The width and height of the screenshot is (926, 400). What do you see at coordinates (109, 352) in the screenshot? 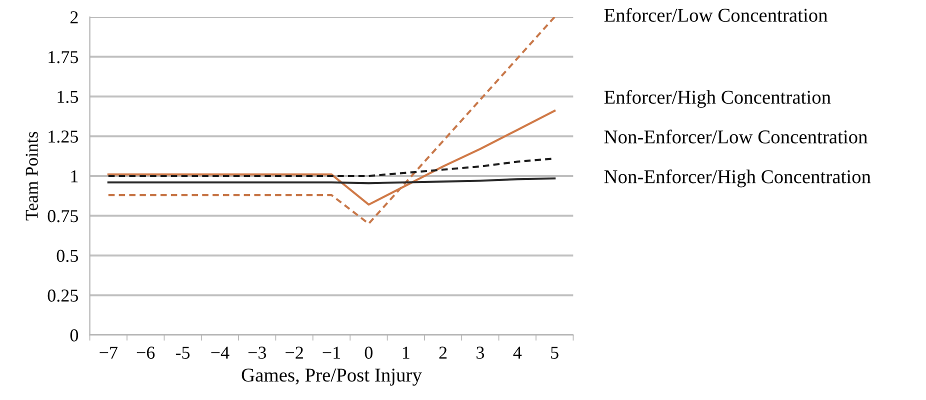
I see `x-tick-label: −7` at bounding box center [109, 352].